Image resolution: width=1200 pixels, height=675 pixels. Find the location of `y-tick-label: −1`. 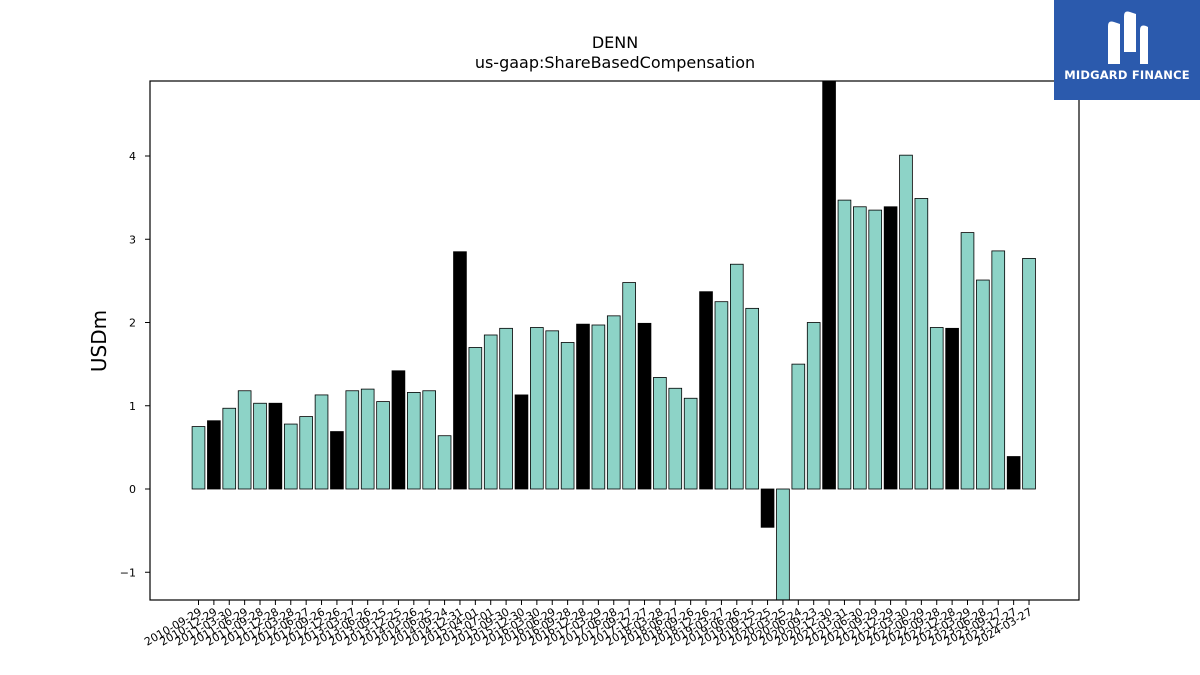

y-tick-label: −1 is located at coordinates (128, 572).